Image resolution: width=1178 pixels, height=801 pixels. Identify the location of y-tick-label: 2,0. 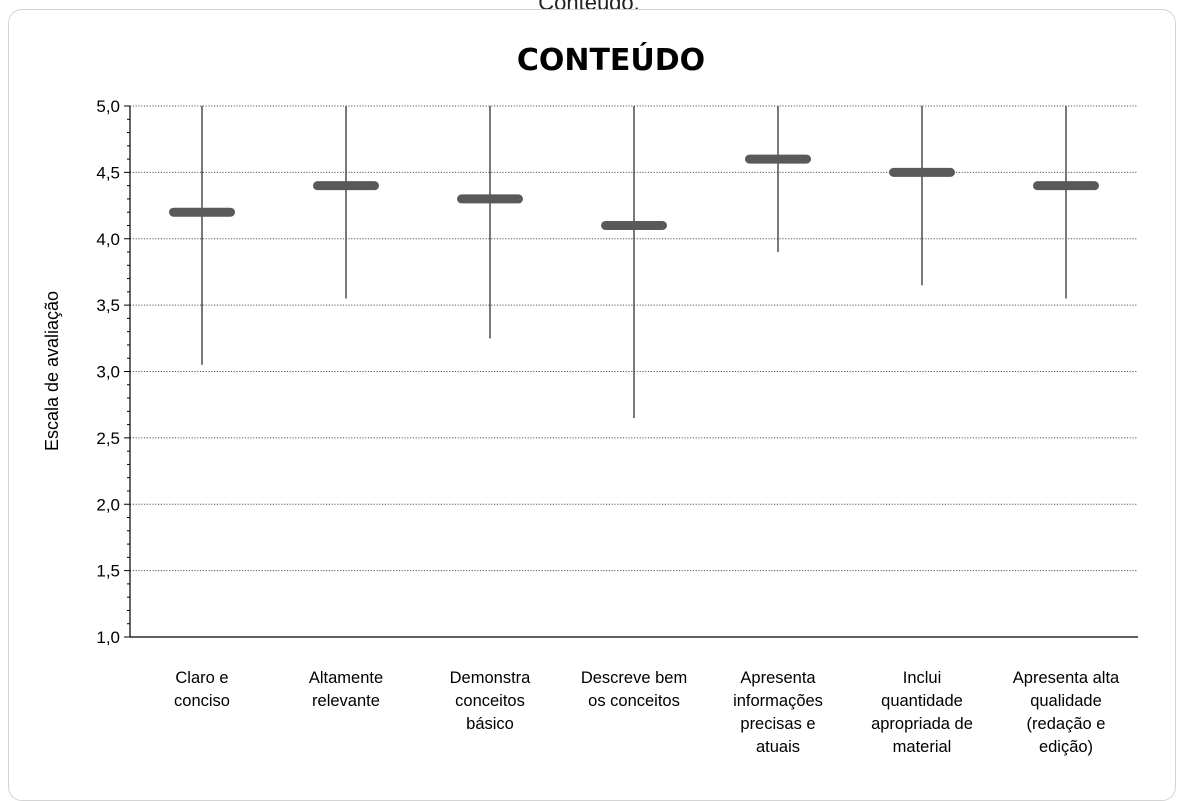
(108, 504).